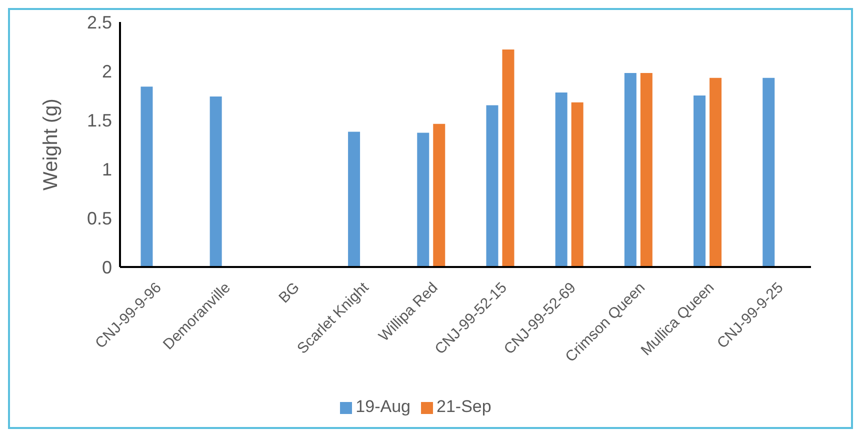 The width and height of the screenshot is (863, 437). I want to click on y-tick-label: 0, so click(107, 267).